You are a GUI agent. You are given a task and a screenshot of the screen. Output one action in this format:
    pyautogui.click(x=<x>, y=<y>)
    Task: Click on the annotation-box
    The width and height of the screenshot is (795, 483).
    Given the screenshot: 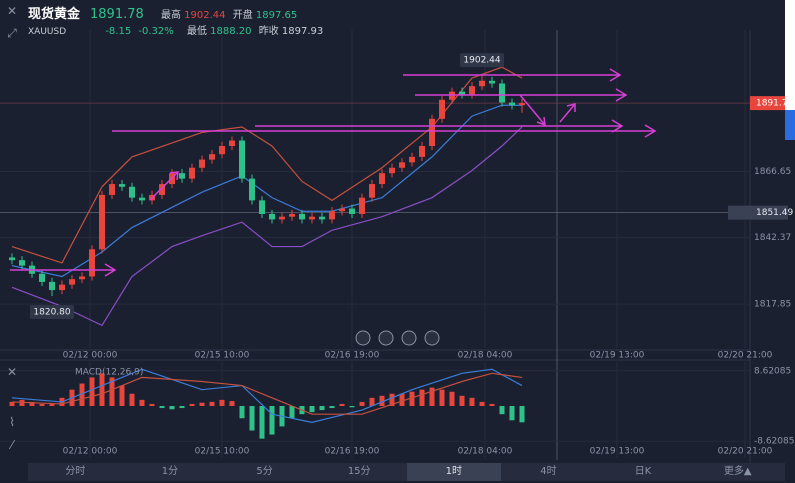 What is the action you would take?
    pyautogui.click(x=52, y=312)
    